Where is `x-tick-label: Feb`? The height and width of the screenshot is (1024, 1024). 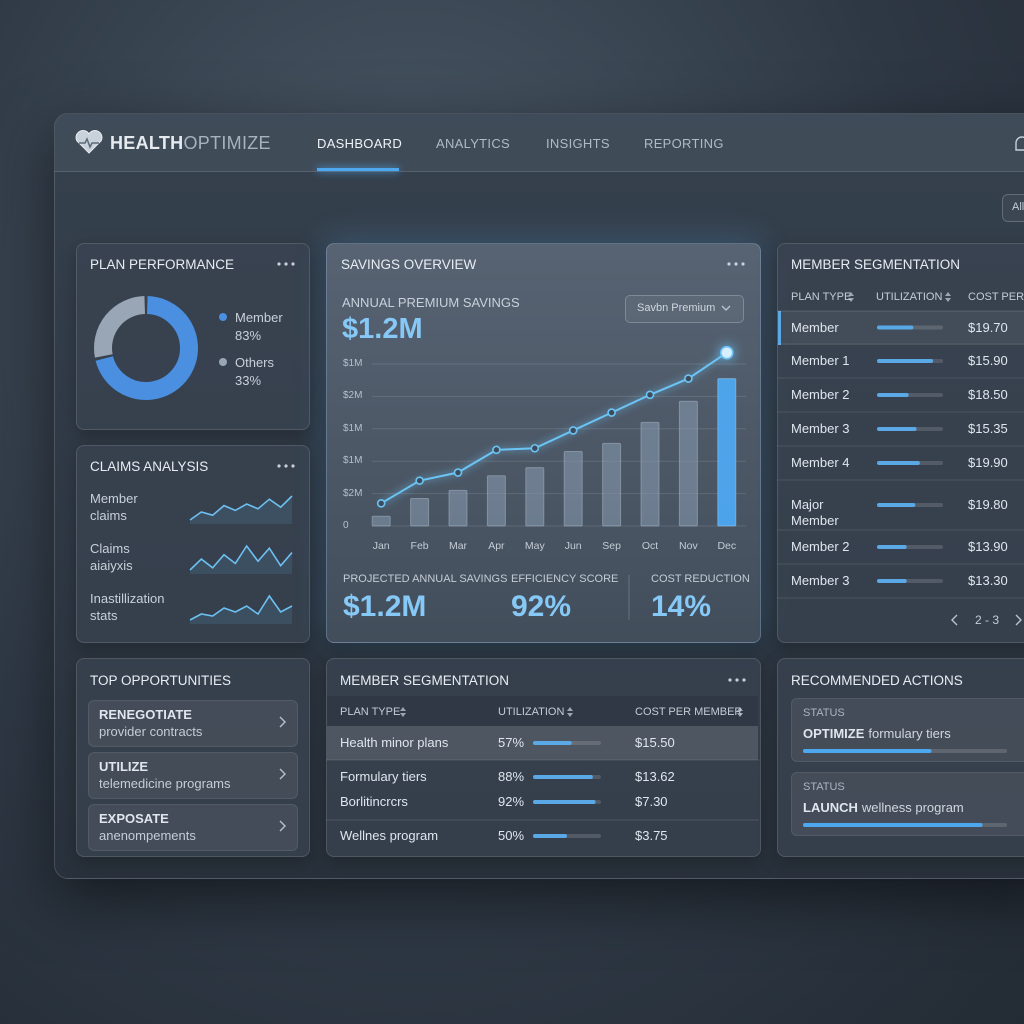 x-tick-label: Feb is located at coordinates (419, 546).